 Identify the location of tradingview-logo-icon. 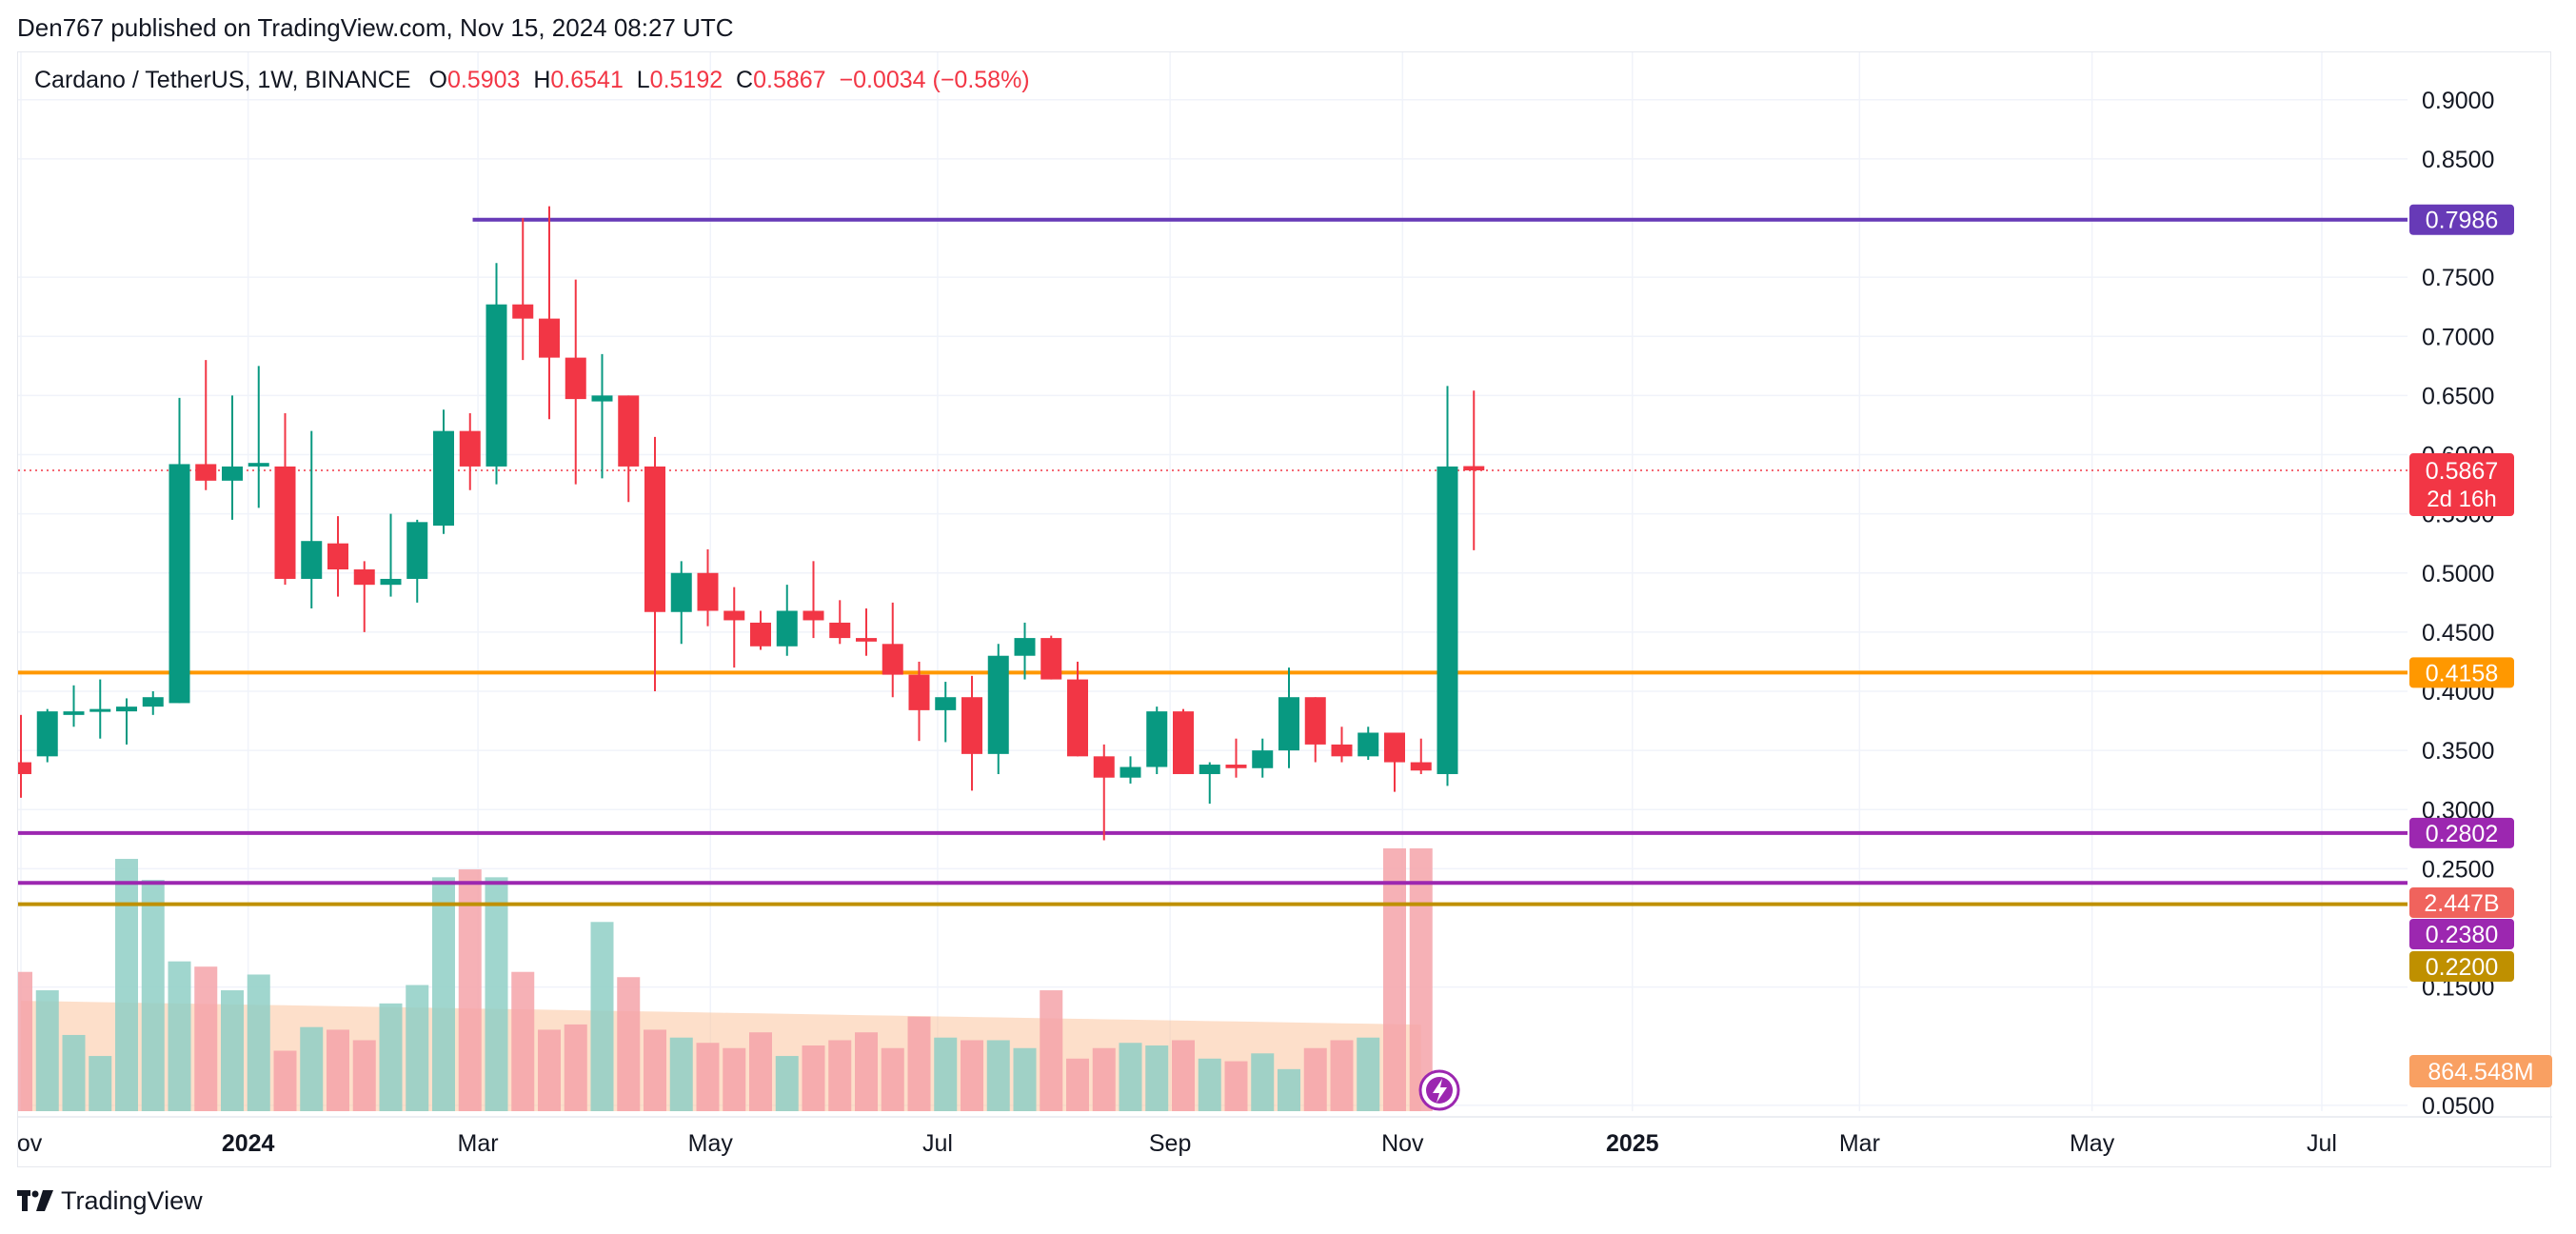
(35, 1200).